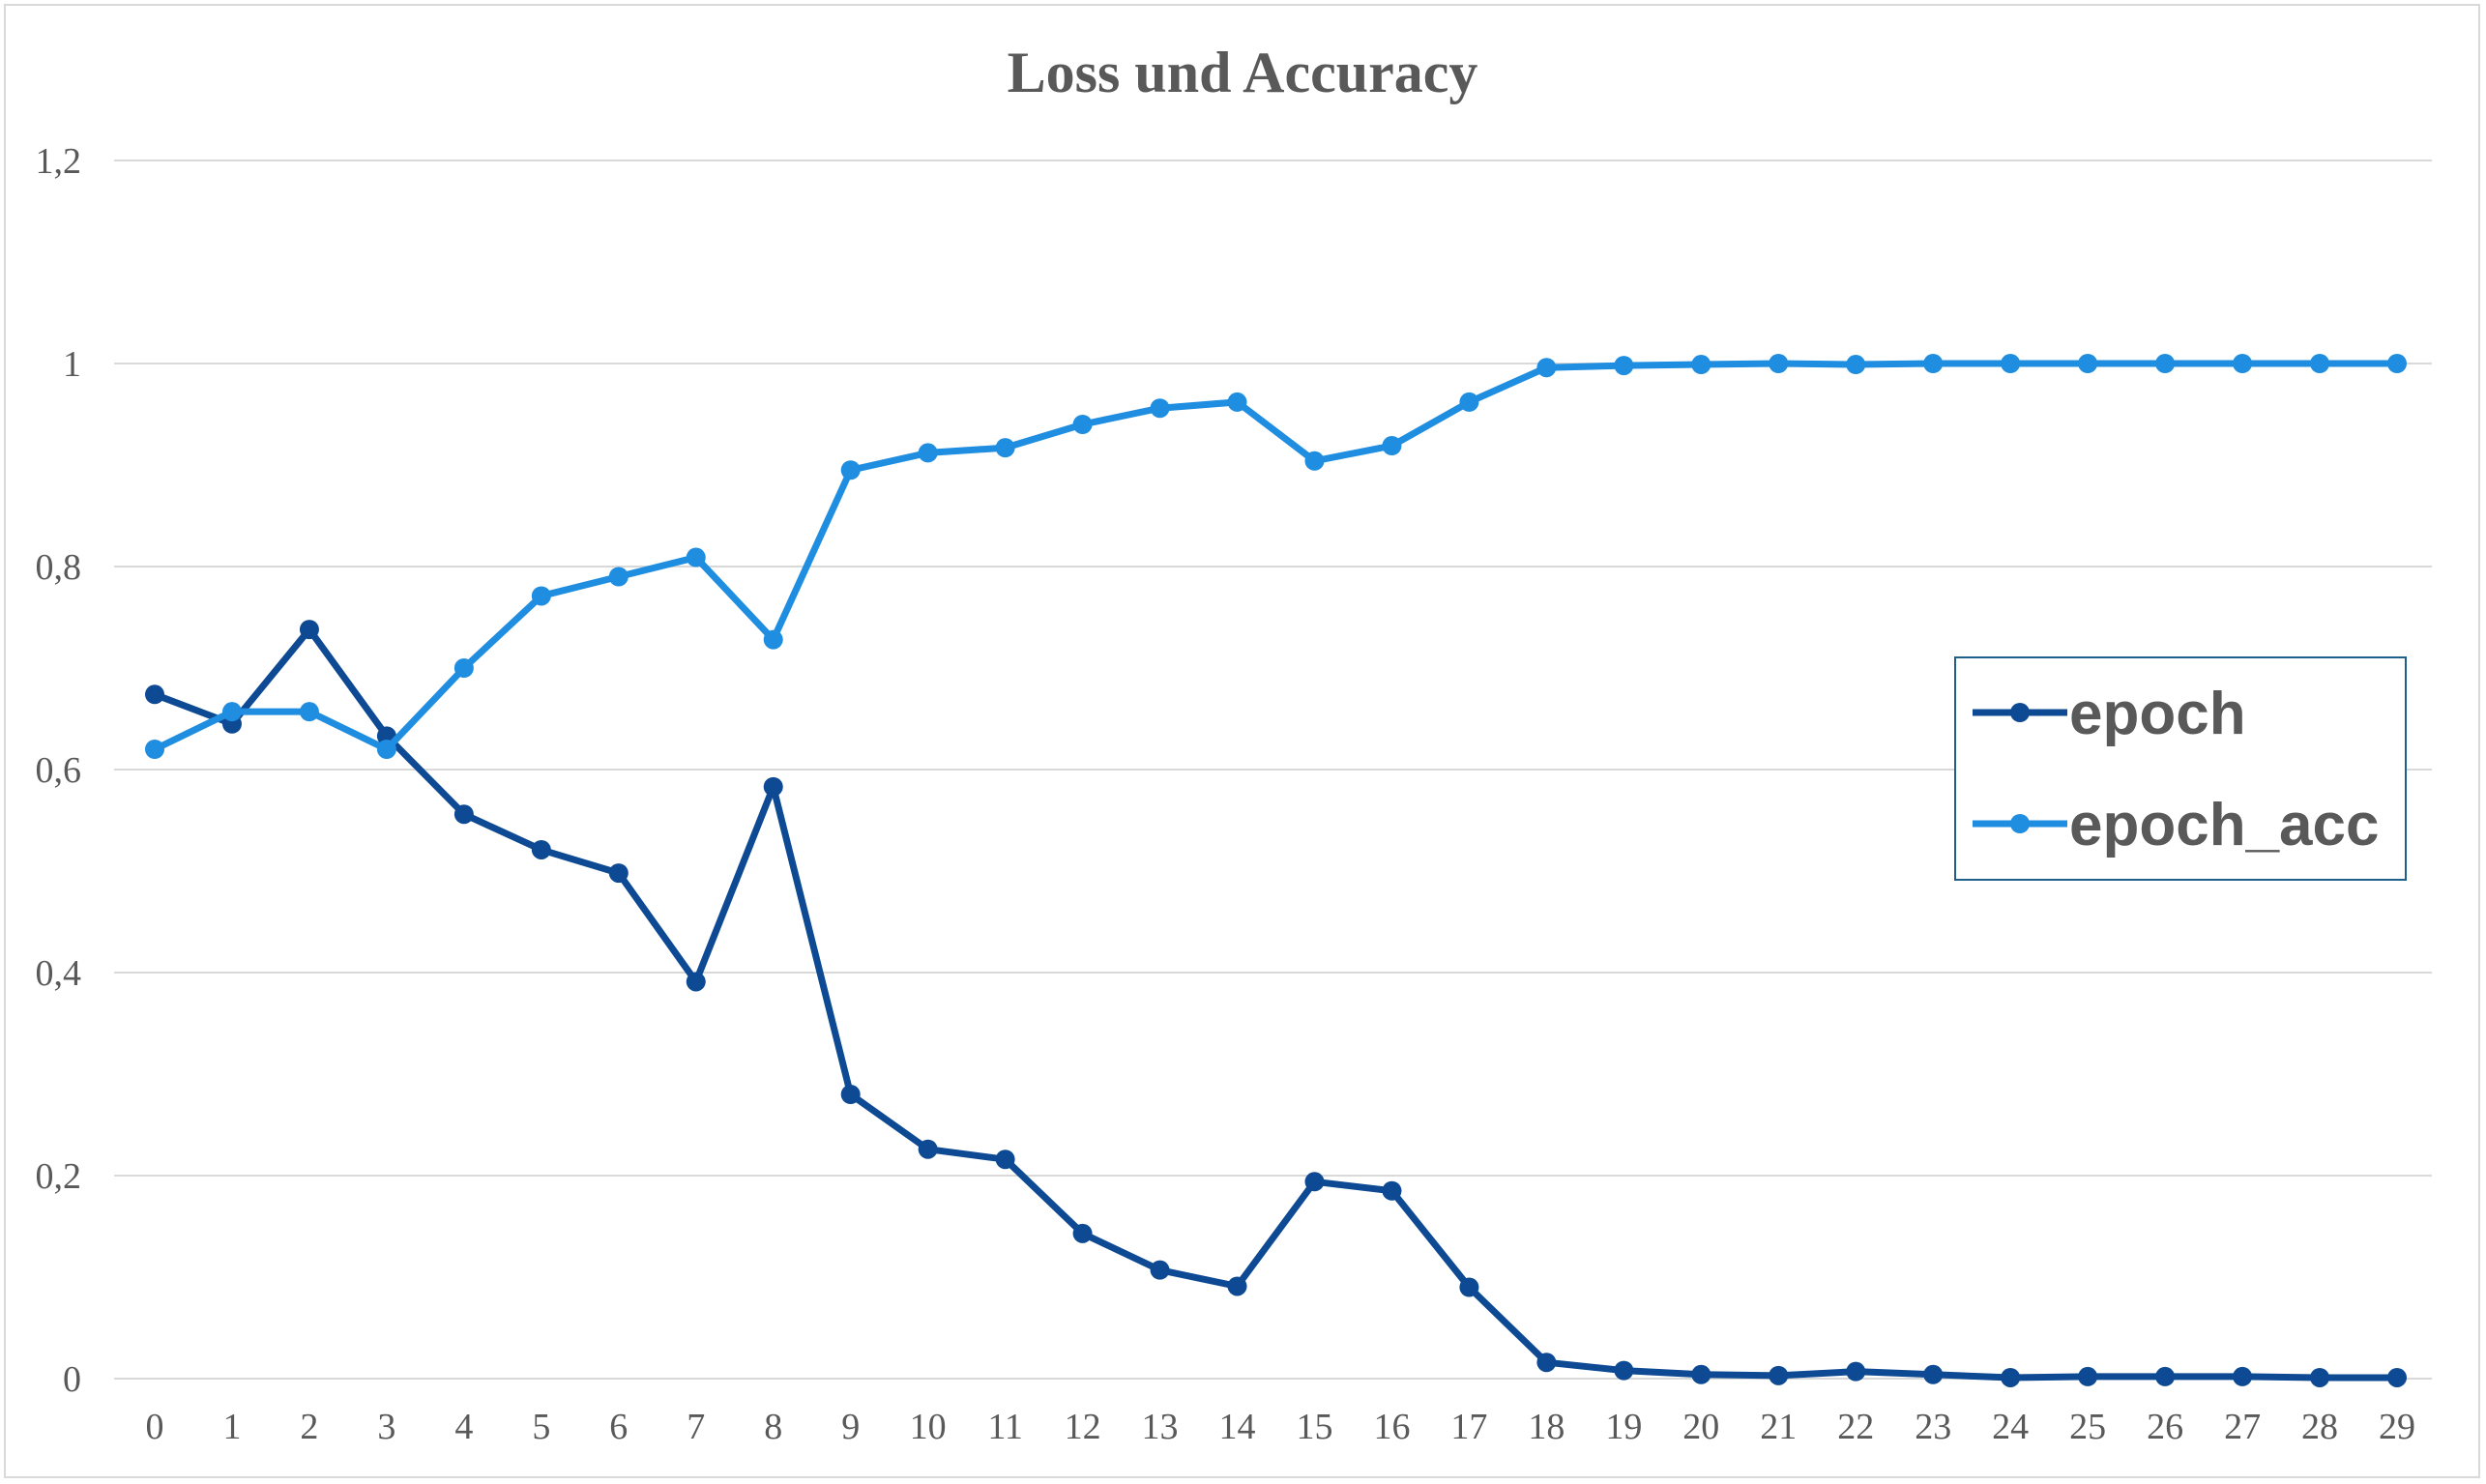  What do you see at coordinates (309, 1427) in the screenshot?
I see `x-tick-label: 2` at bounding box center [309, 1427].